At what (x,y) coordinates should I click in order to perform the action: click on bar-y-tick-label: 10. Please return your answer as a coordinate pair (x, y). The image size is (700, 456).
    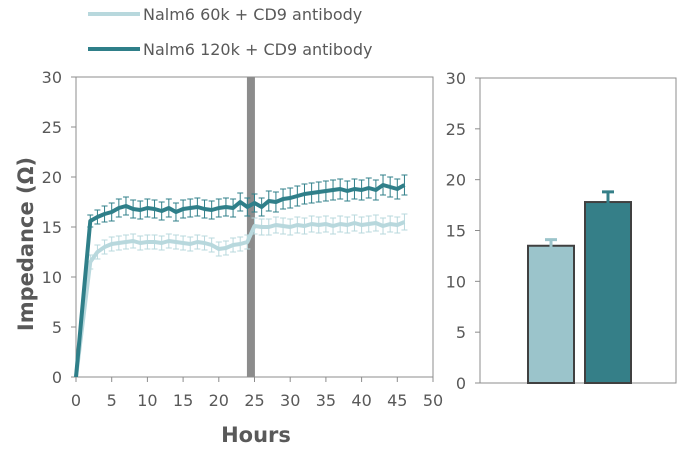
    Looking at the image, I should click on (456, 281).